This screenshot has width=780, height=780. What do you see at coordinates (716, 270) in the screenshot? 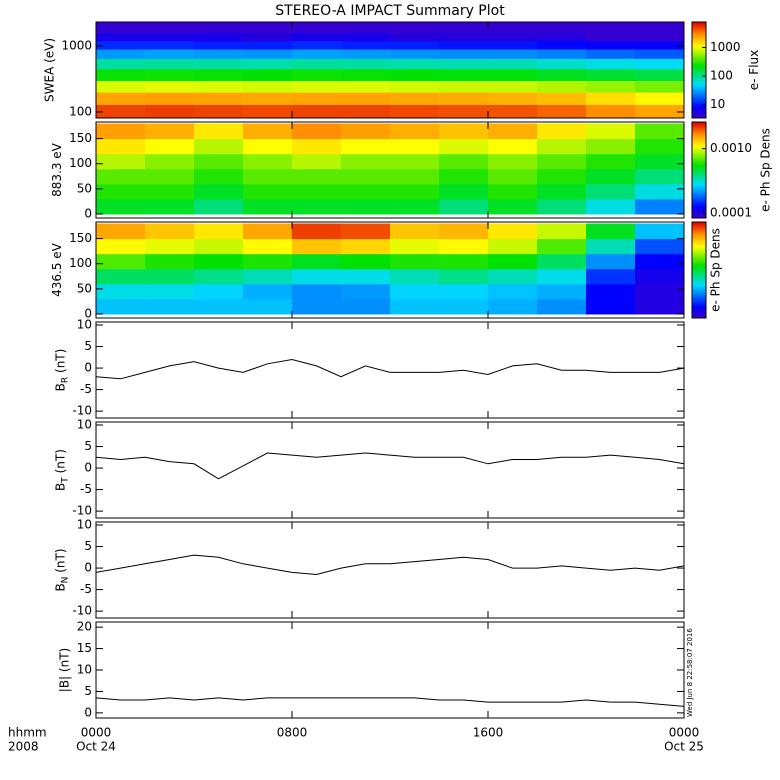
I see `colorbar-label: e- Ph Sp Dens` at bounding box center [716, 270].